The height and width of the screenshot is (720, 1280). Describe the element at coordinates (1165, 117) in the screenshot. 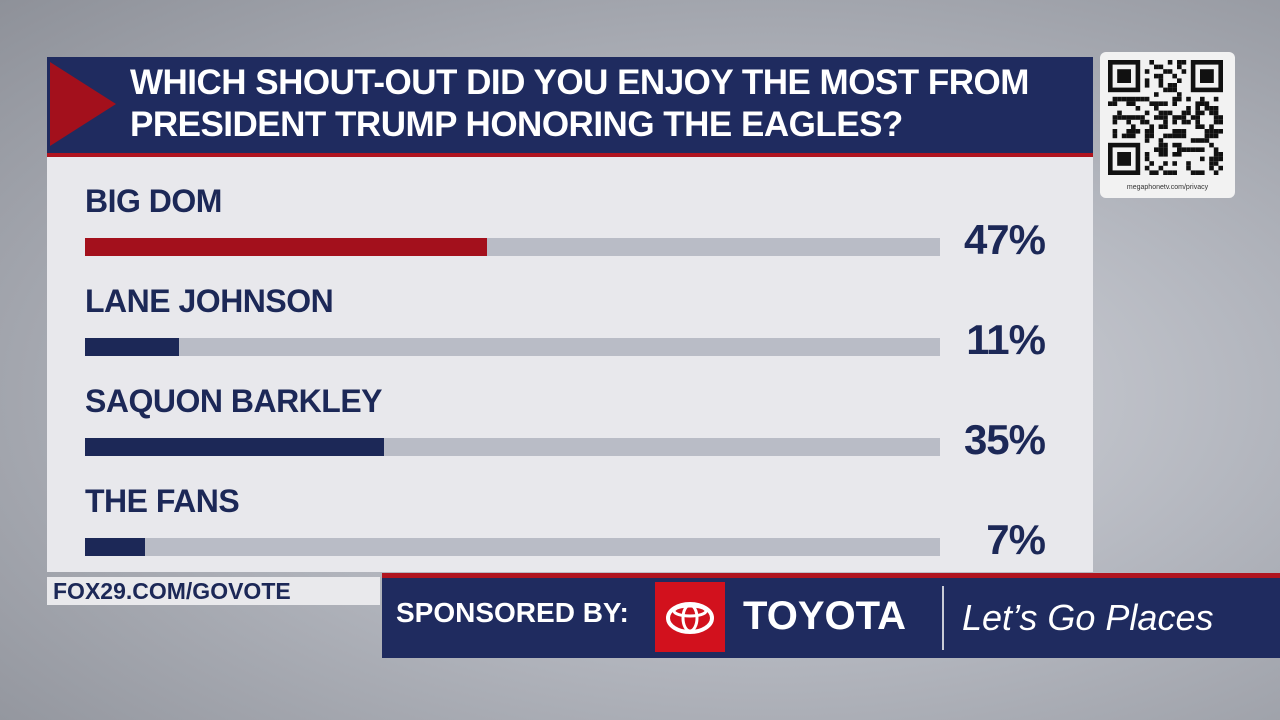

I see `qr-code` at that location.